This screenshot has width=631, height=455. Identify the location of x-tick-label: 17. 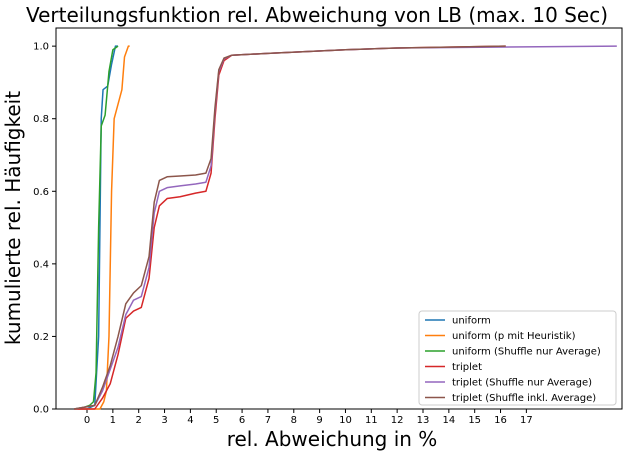
(526, 420).